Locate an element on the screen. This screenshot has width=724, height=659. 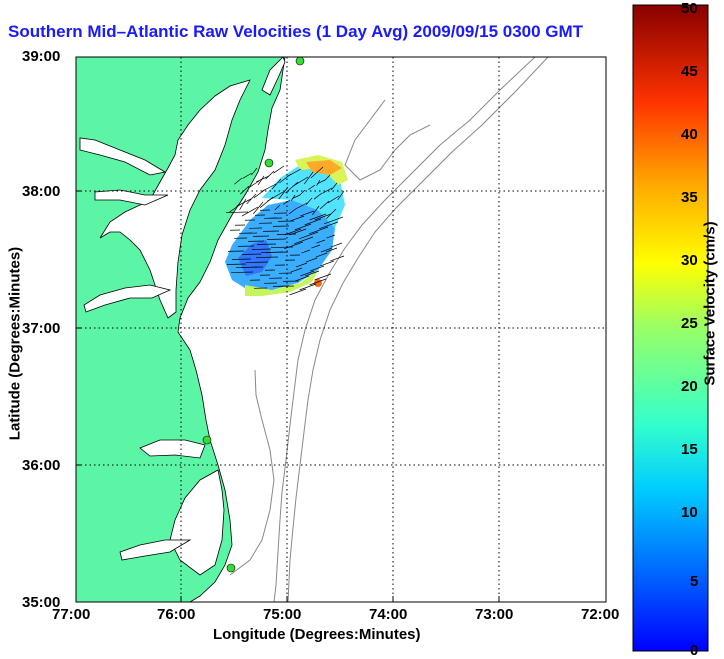
colorbar-tick-label: 5 is located at coordinates (694, 581).